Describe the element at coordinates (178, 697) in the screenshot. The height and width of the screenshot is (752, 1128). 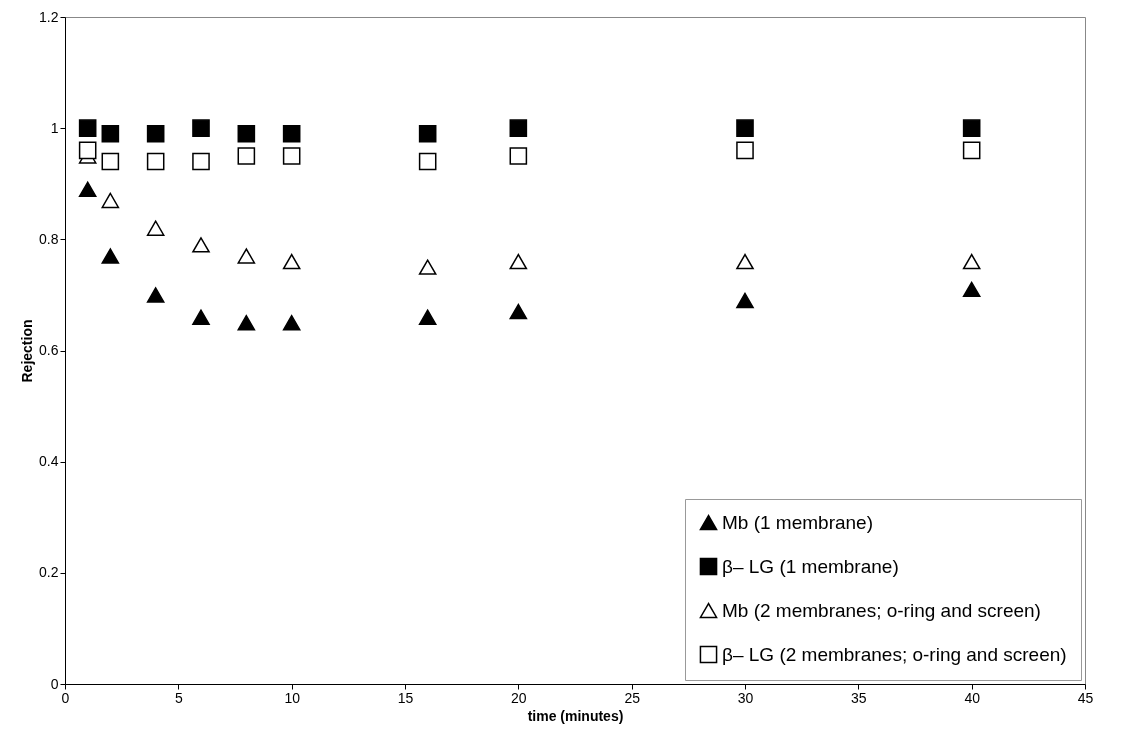
I see `x-tick-label: 5` at that location.